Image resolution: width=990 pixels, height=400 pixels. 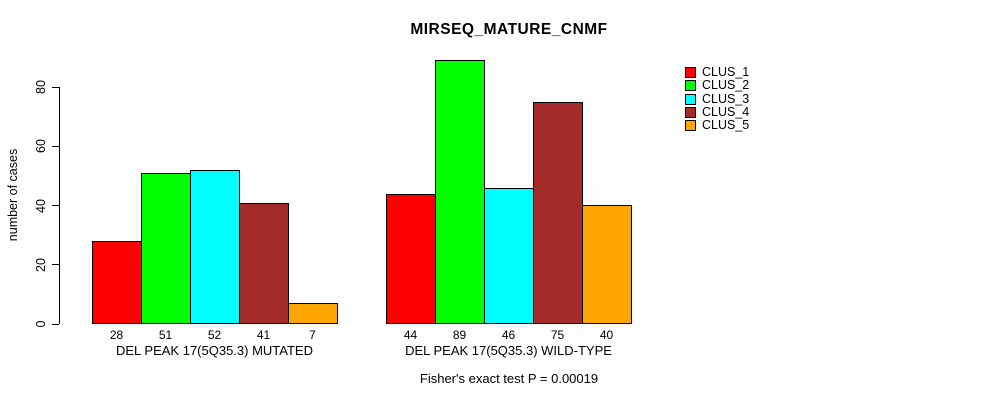 I want to click on bar-clus_4-group1, so click(x=264, y=263).